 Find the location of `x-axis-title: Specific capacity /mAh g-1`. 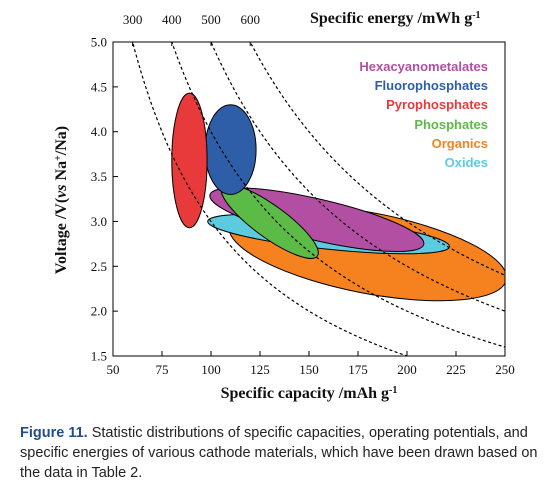

x-axis-title: Specific capacity /mAh g-1 is located at coordinates (309, 394).